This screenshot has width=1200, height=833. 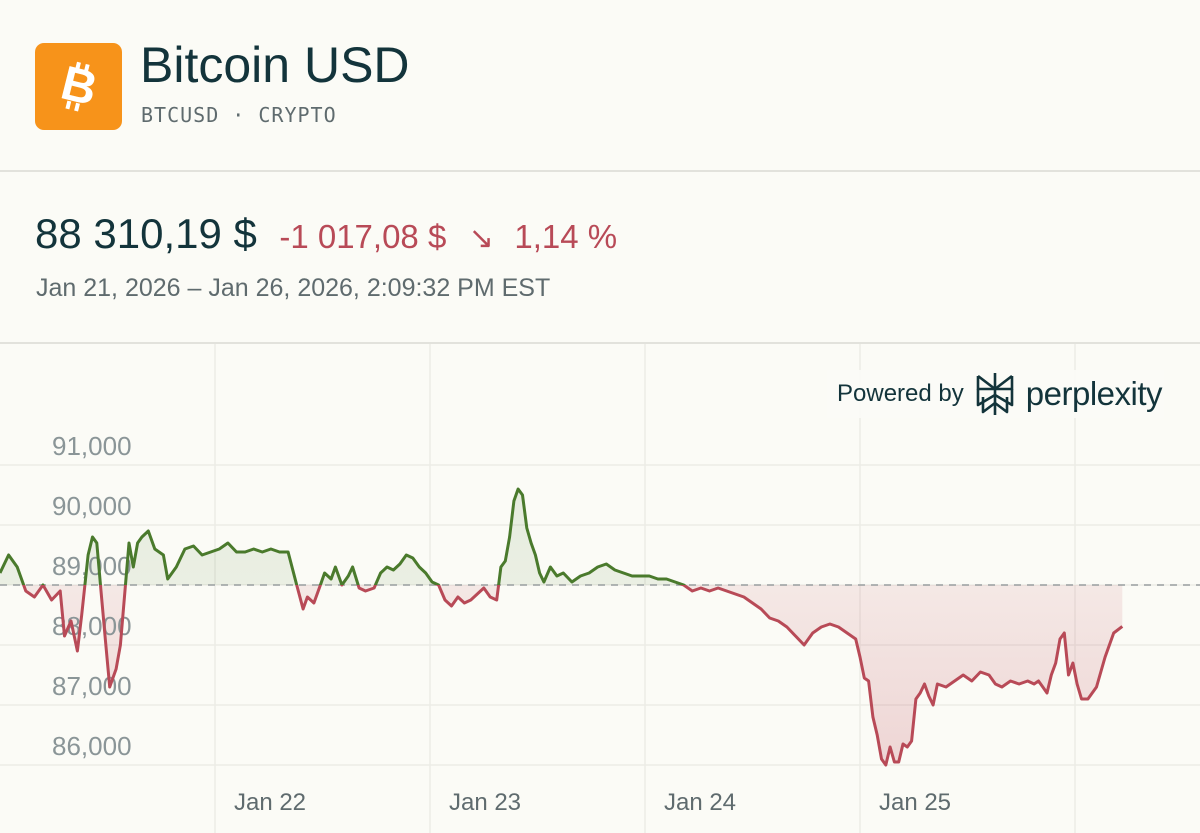 What do you see at coordinates (92, 746) in the screenshot?
I see `y-tick-label: 86,000` at bounding box center [92, 746].